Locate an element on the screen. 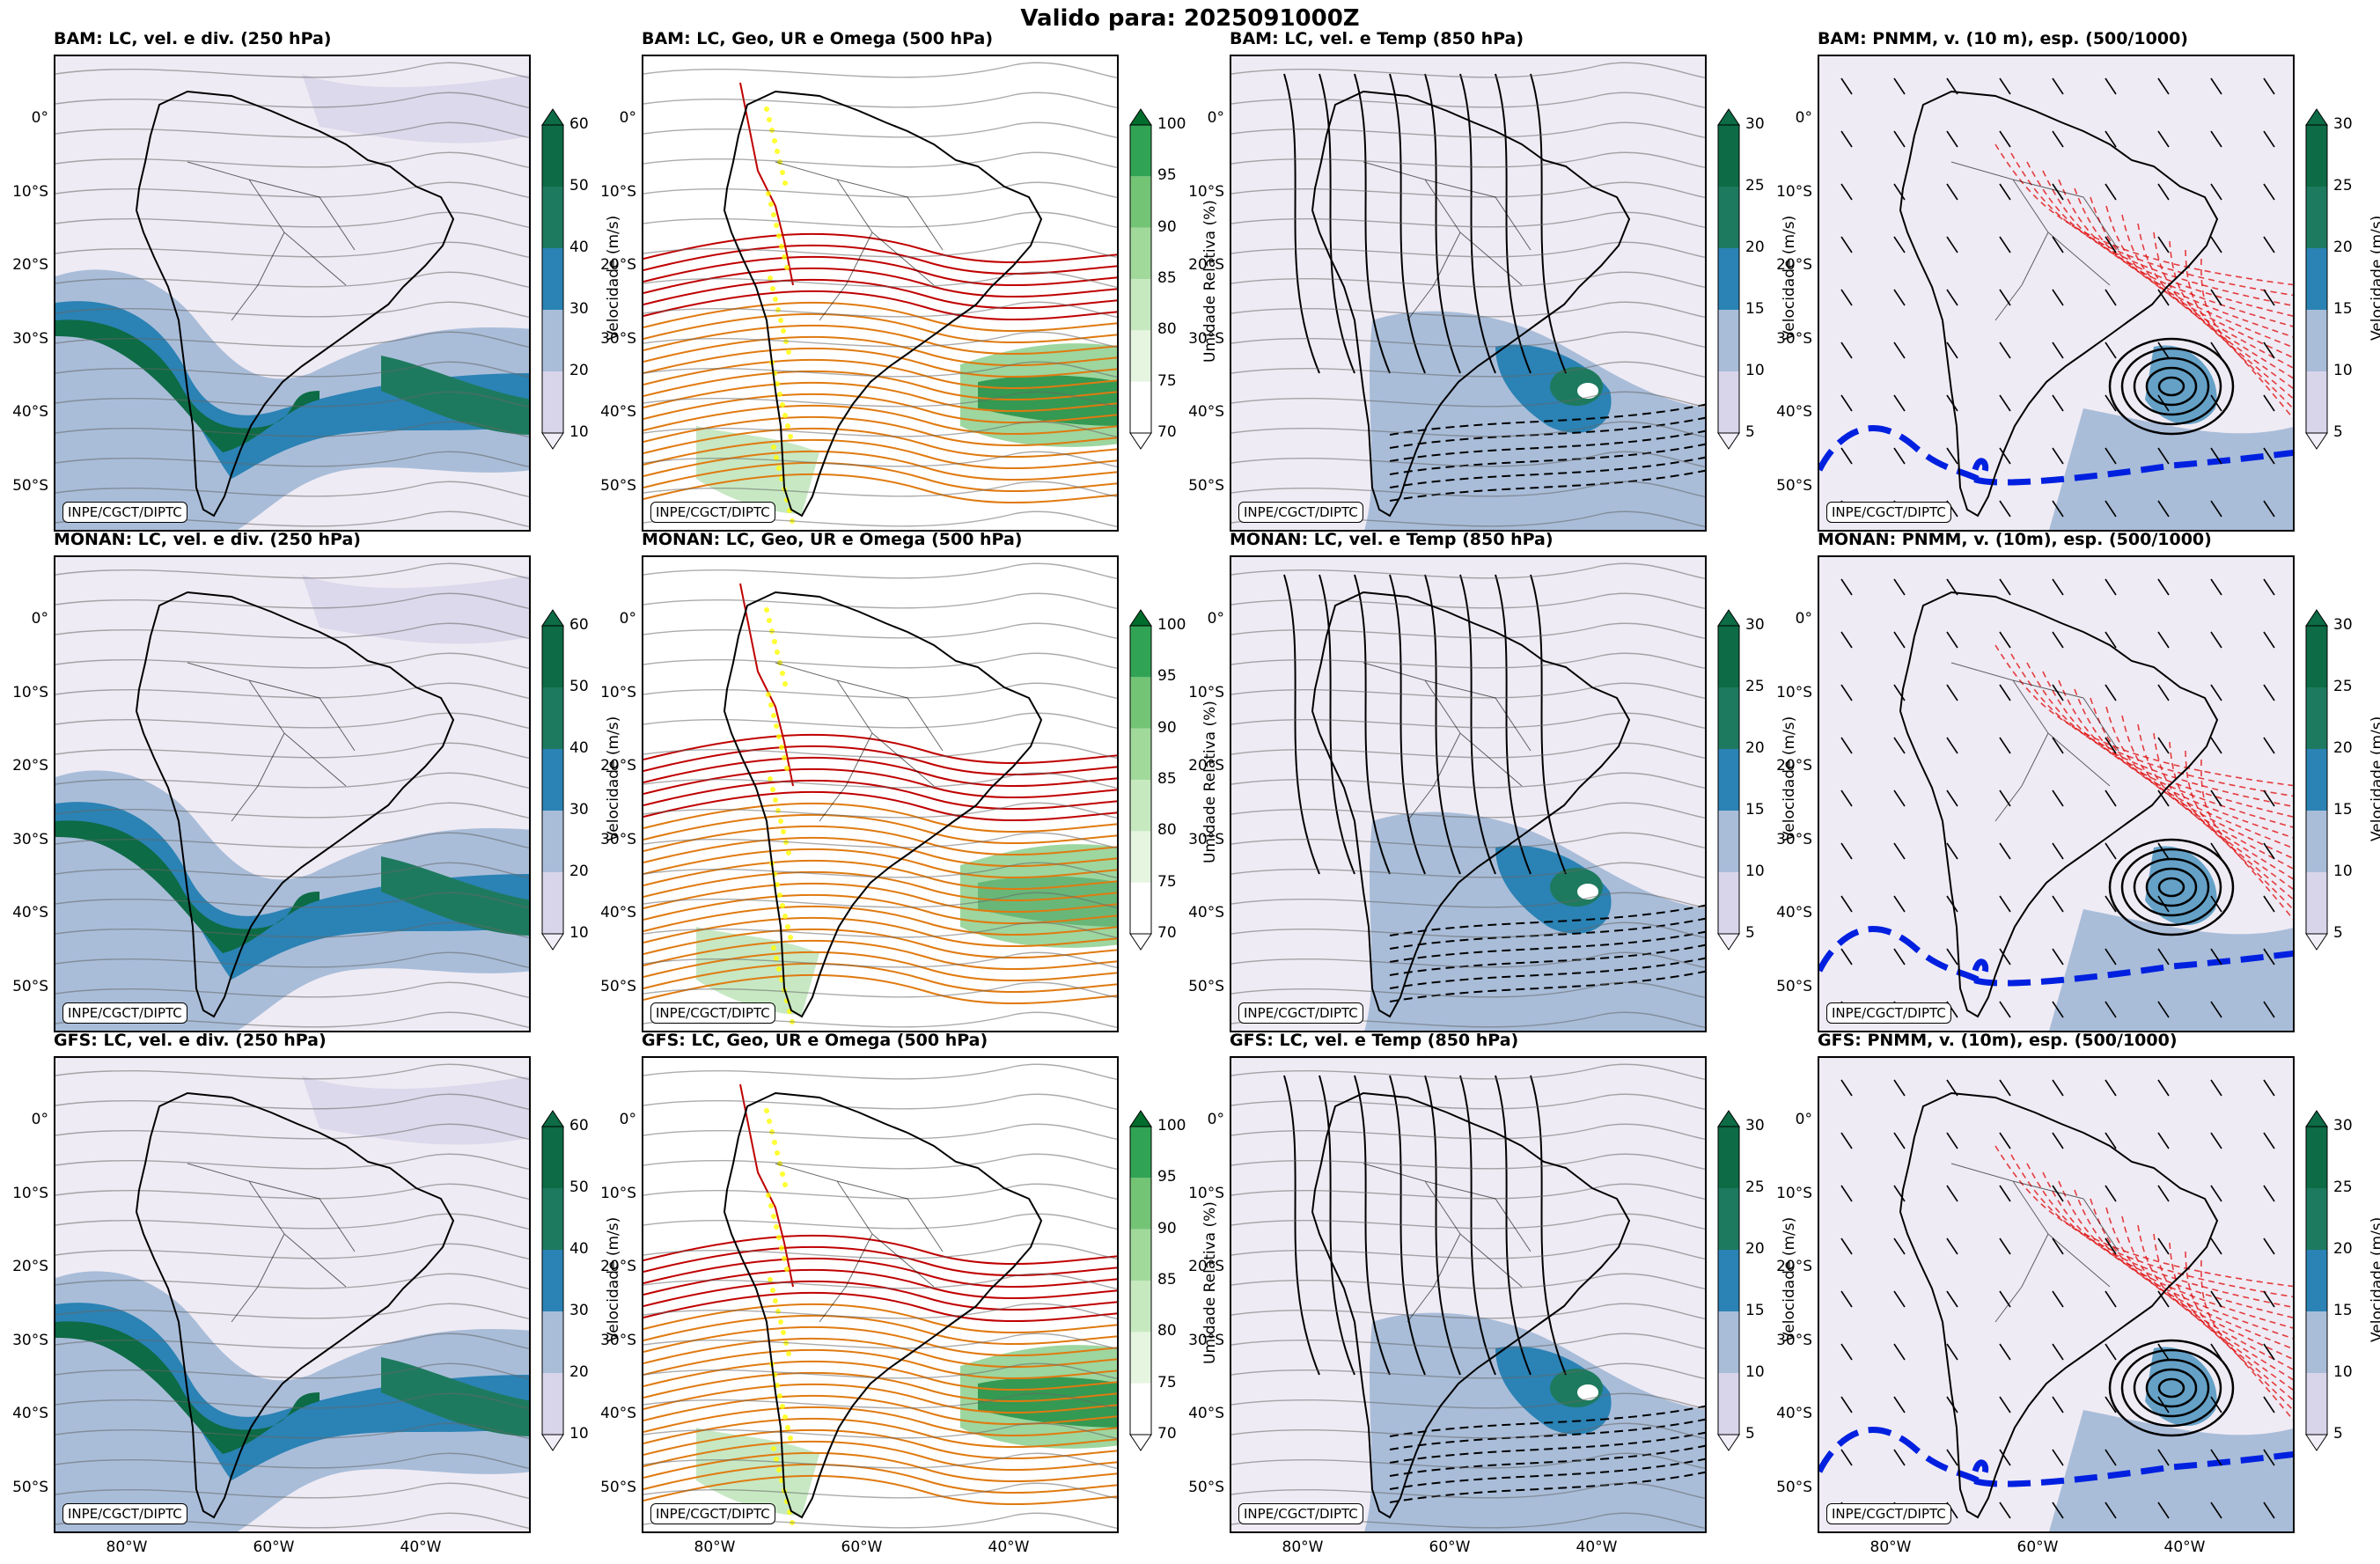  panel-title-monan-3: MONAN: LC, vel. e Temp (850 hPa) is located at coordinates (1392, 539).